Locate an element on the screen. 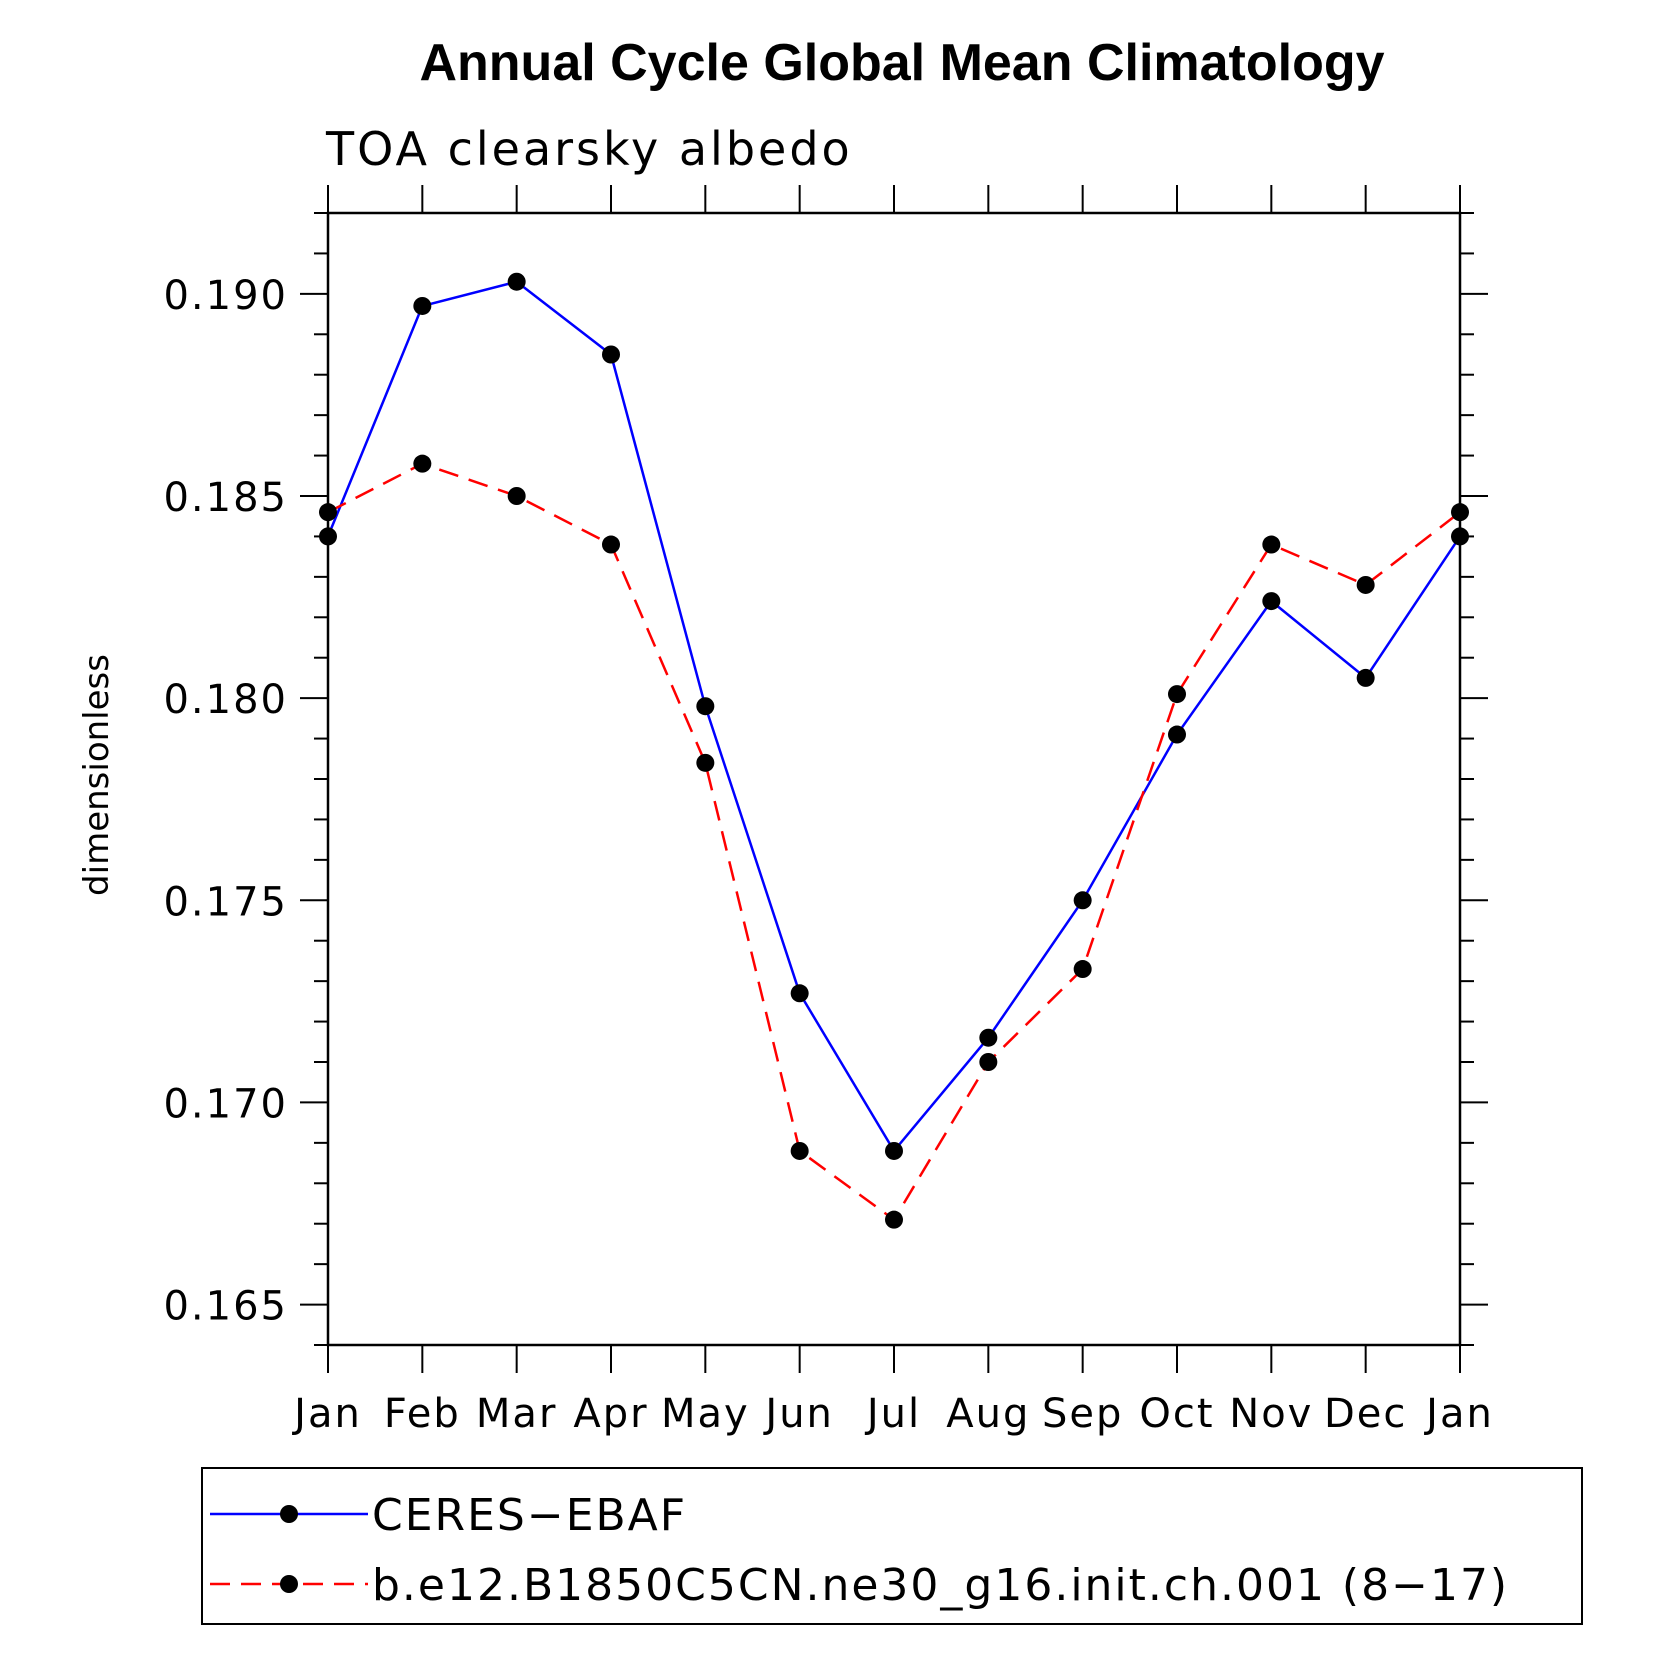 Image resolution: width=1653 pixels, height=1653 pixels. legend-marker-ceres is located at coordinates (289, 1514).